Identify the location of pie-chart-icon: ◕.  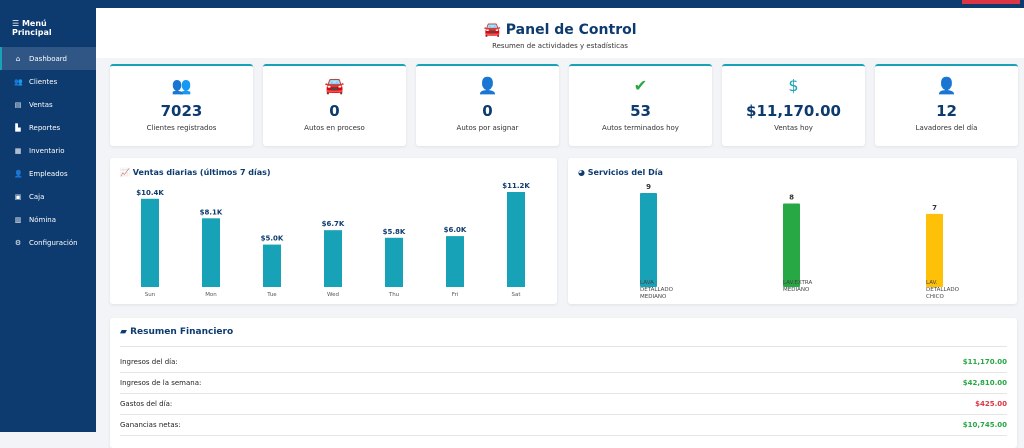
(581, 172).